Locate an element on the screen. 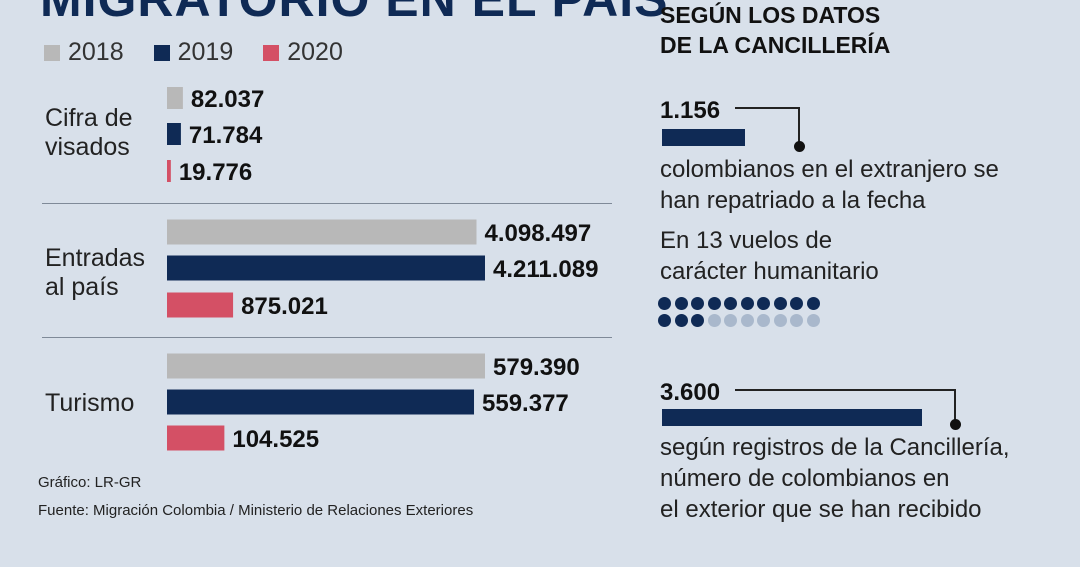 This screenshot has height=567, width=1080. legend-swatch-2020 is located at coordinates (271, 52).